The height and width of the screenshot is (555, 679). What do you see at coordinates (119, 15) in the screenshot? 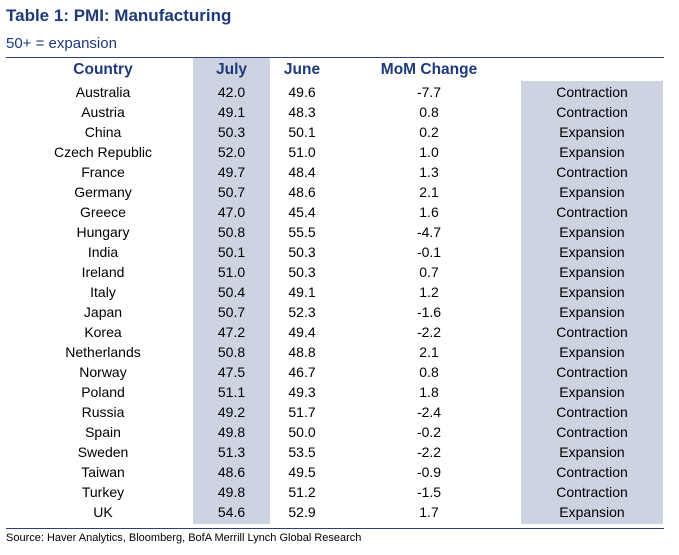
I see `table-title: Table 1: PMI: Manufacturing` at bounding box center [119, 15].